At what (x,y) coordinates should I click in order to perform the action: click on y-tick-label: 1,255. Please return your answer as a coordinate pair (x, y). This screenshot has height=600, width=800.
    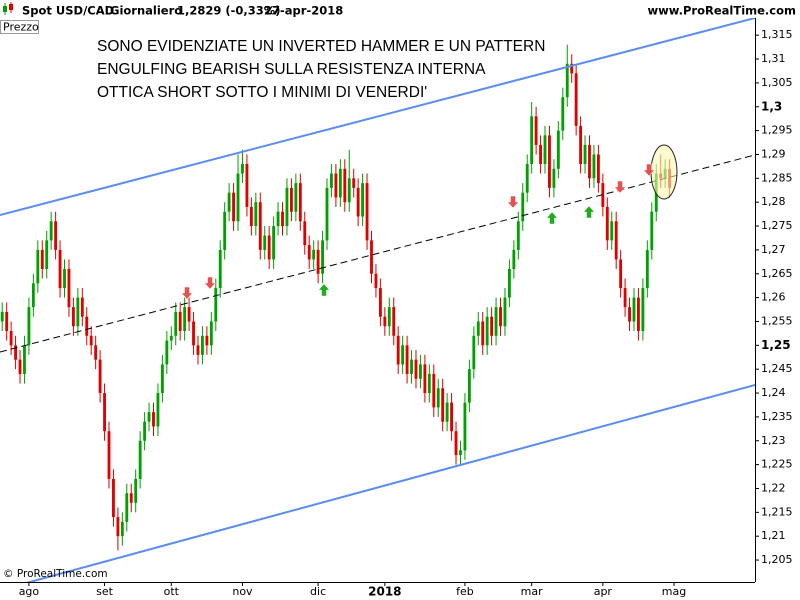
    Looking at the image, I should click on (777, 320).